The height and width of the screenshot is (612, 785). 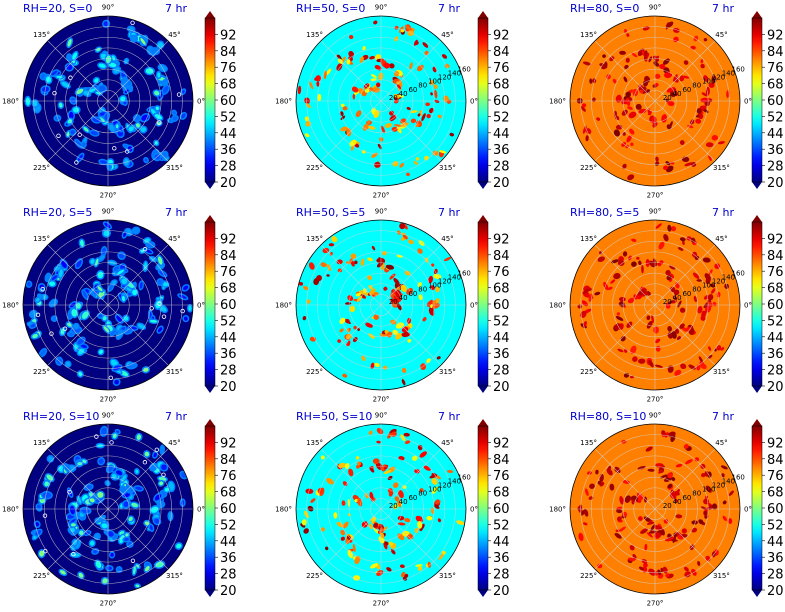 I want to click on angle-tick-label: 270°, so click(x=655, y=604).